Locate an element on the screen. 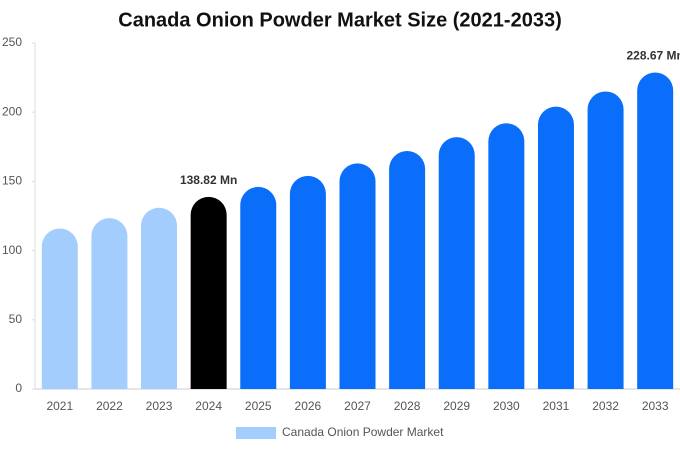  x-tick-label: 2029 is located at coordinates (456, 406).